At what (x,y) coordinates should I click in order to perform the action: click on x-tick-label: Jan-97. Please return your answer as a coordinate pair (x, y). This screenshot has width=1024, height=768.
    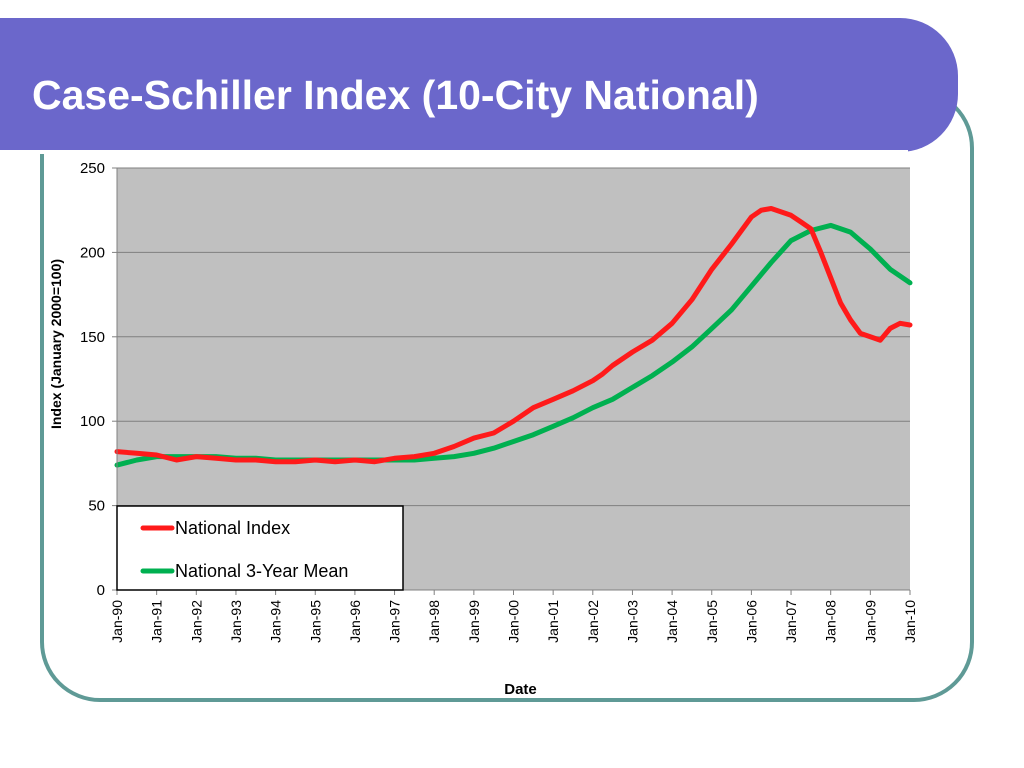
    Looking at the image, I should click on (395, 621).